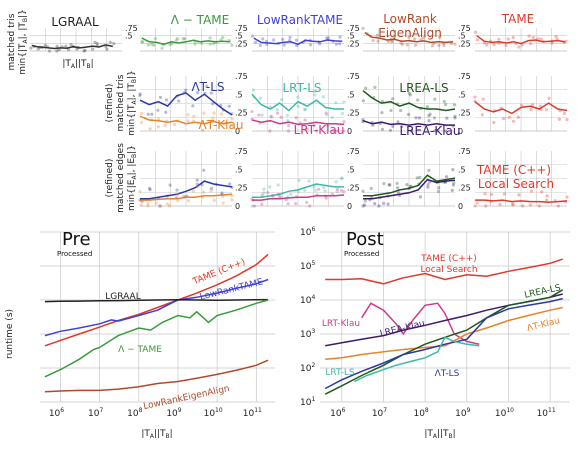  What do you see at coordinates (134, 413) in the screenshot?
I see `runtime-xtick-label: 10⁸` at bounding box center [134, 413].